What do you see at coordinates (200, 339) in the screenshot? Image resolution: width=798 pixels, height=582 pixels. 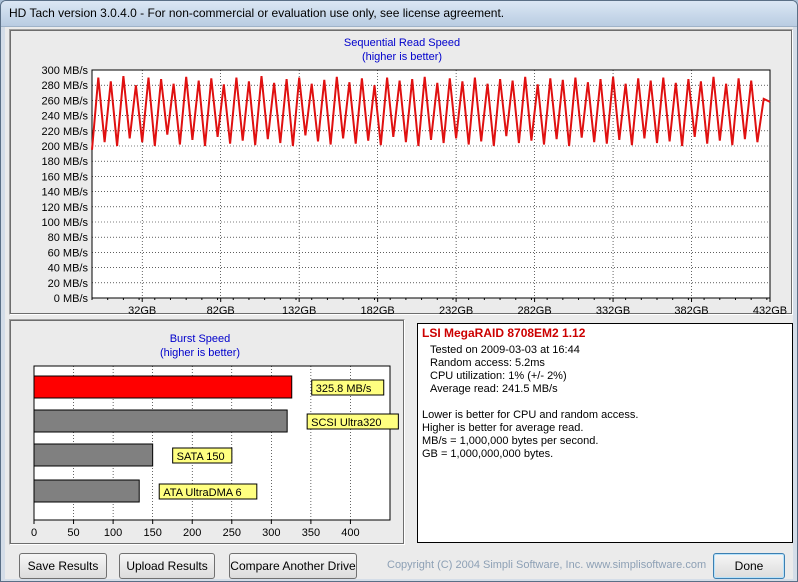 I see `burst-chart-title: Burst Speed` at bounding box center [200, 339].